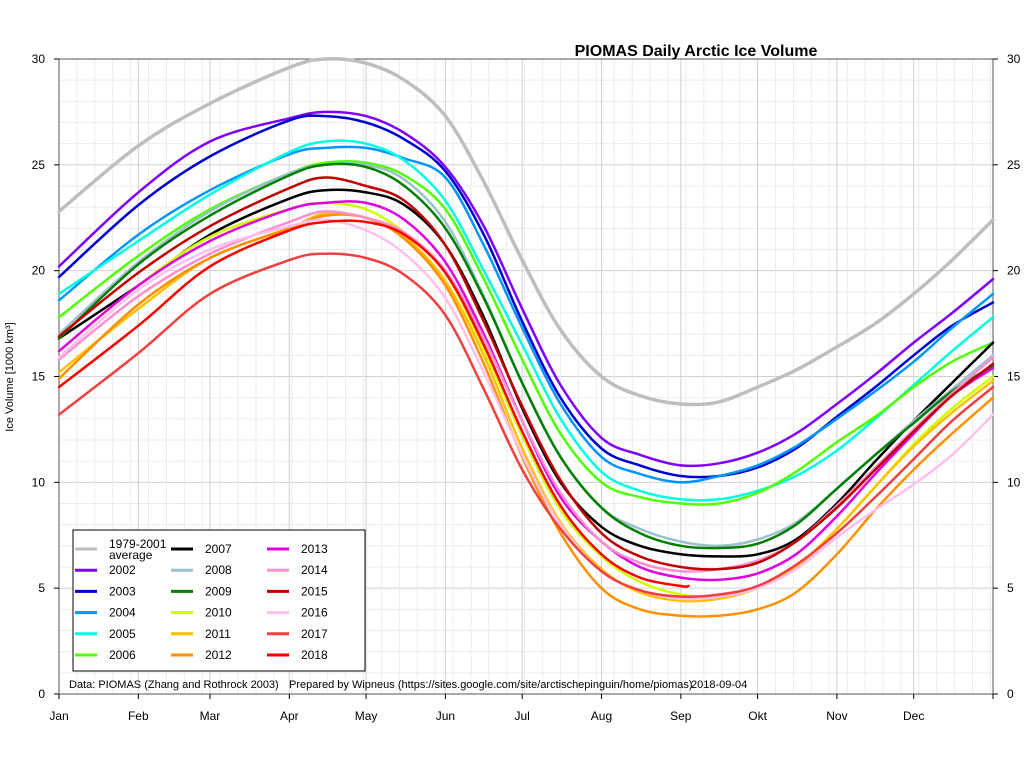 The image size is (1024, 768). Describe the element at coordinates (314, 549) in the screenshot. I see `legend-label-2013: 2013` at that location.